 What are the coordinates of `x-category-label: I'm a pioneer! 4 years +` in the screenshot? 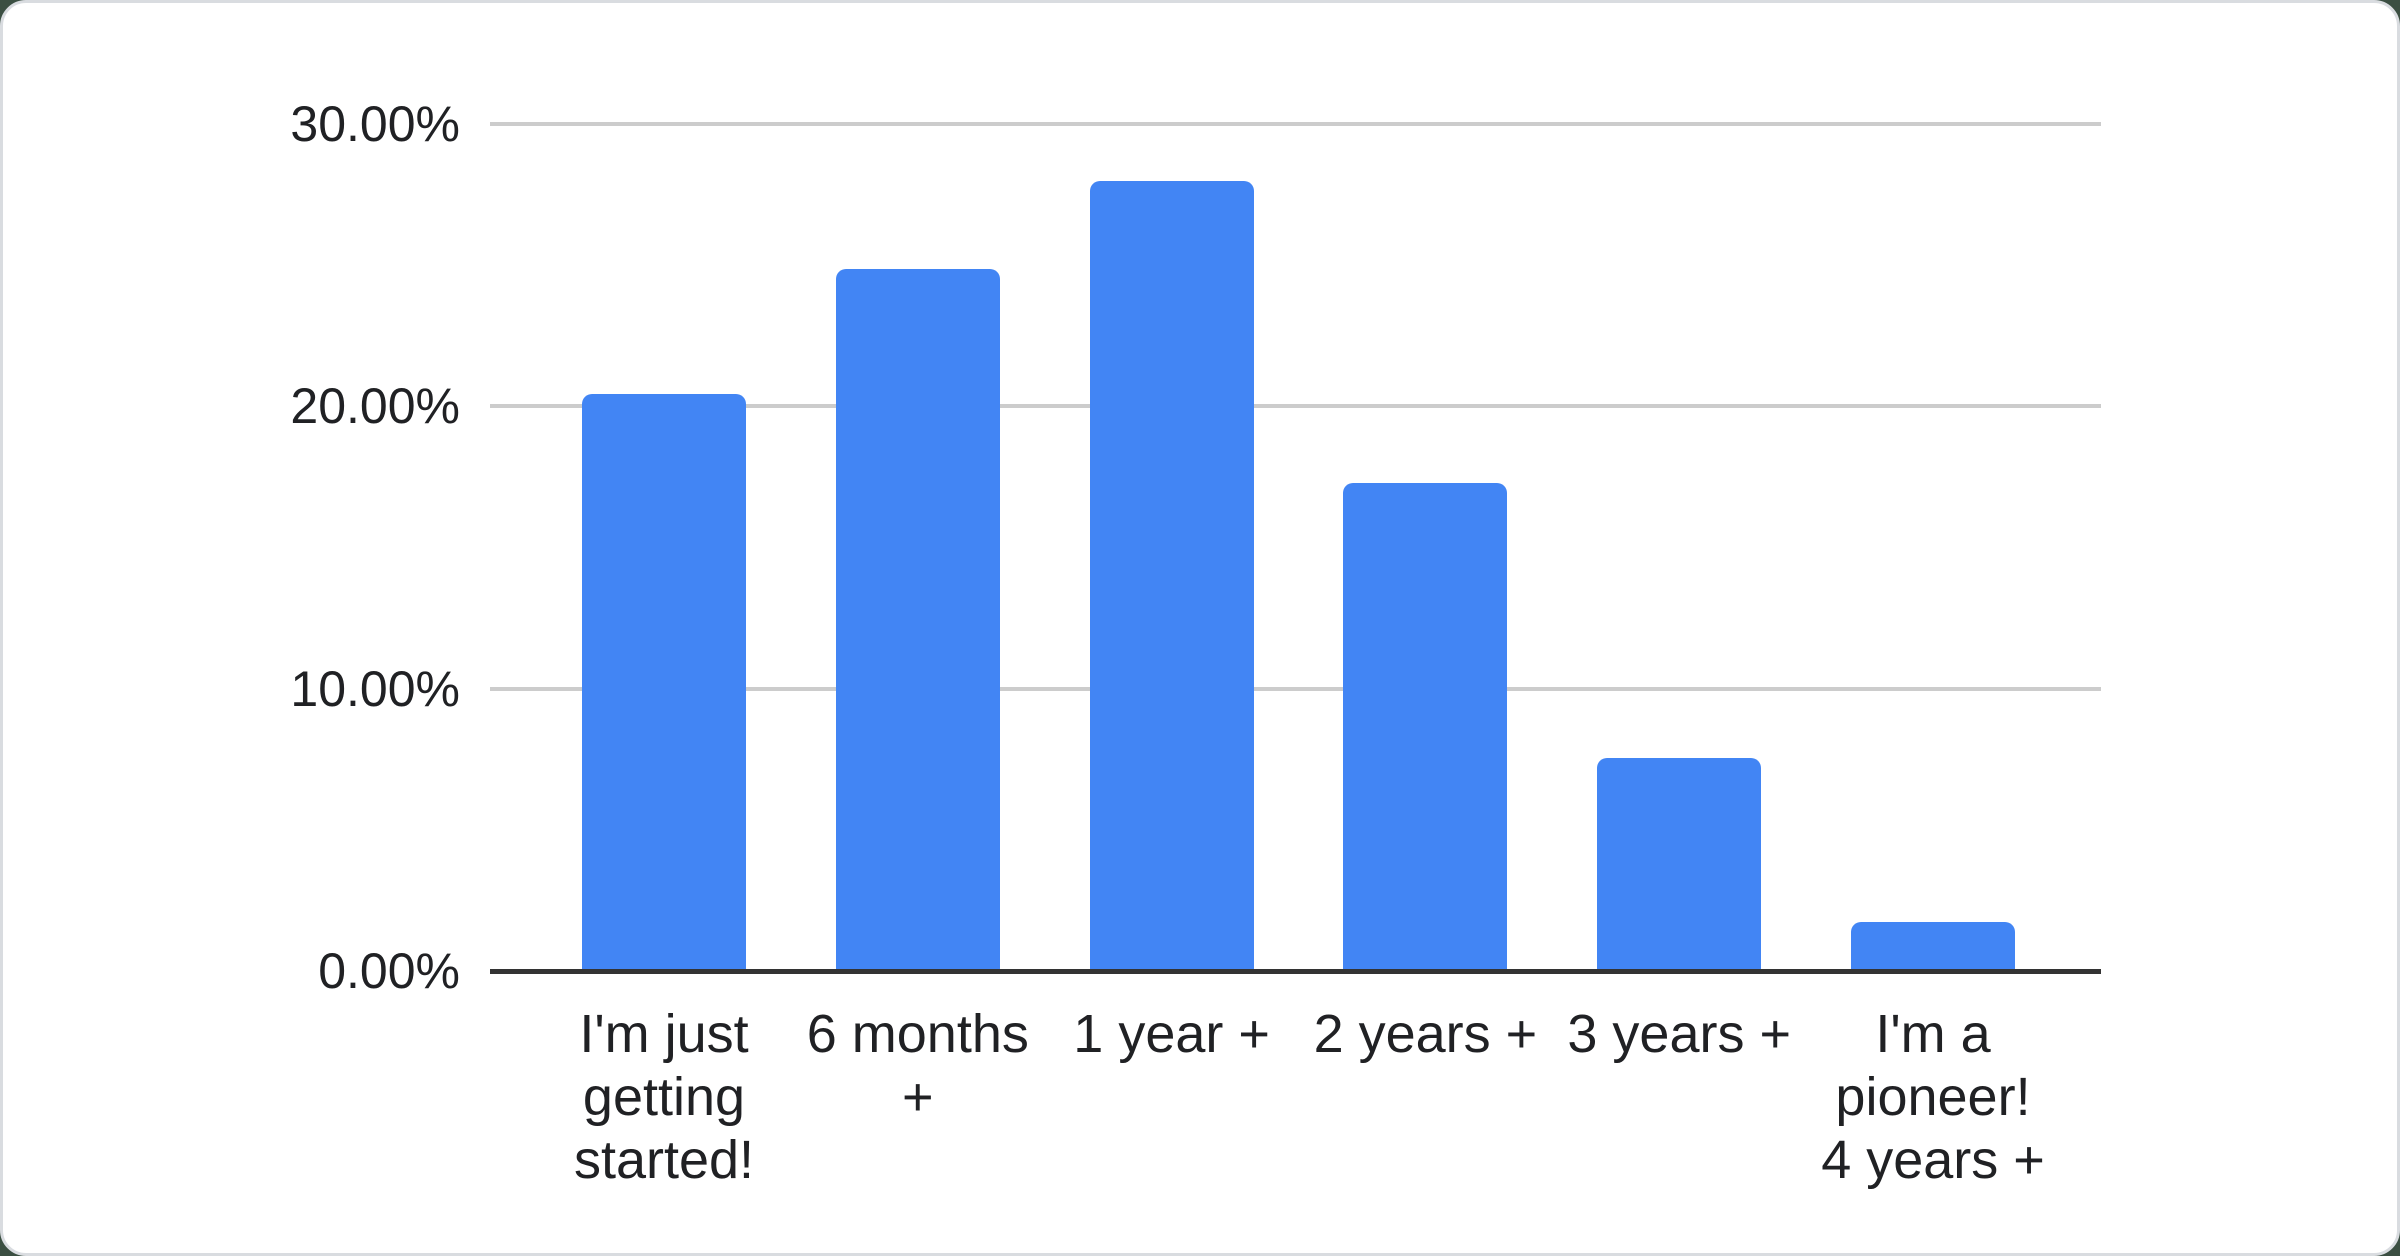 It's located at (1933, 1097).